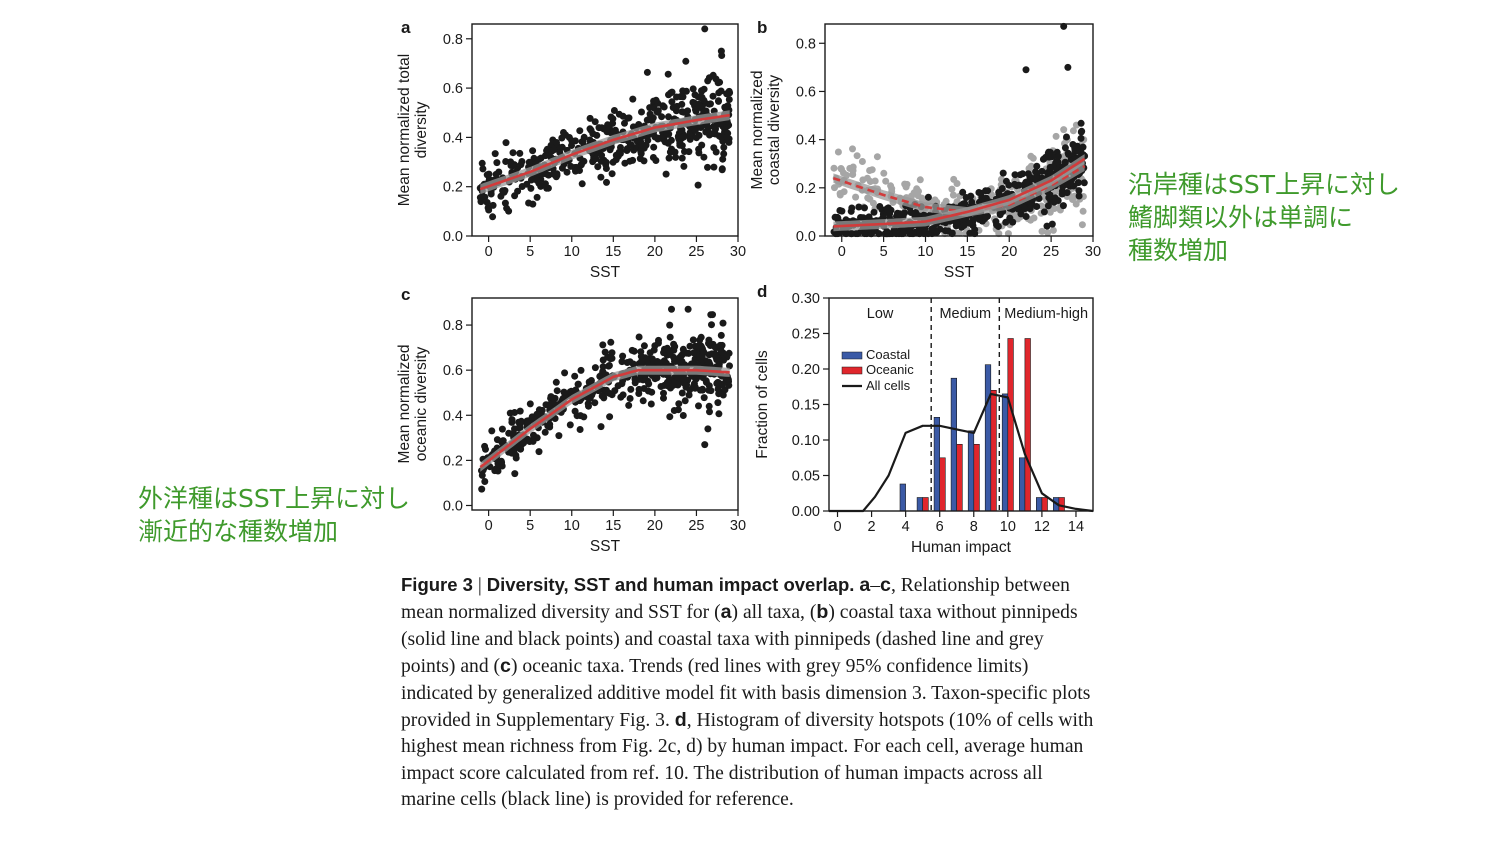 The image size is (1500, 844). Describe the element at coordinates (806, 477) in the screenshot. I see `y-tick-label: 0.05` at that location.